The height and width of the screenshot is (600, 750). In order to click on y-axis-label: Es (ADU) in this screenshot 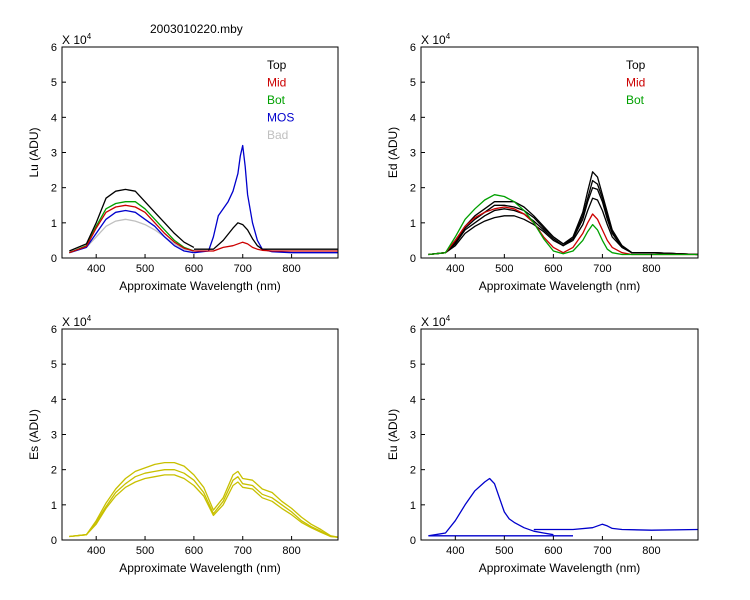, I will do `click(34, 434)`.